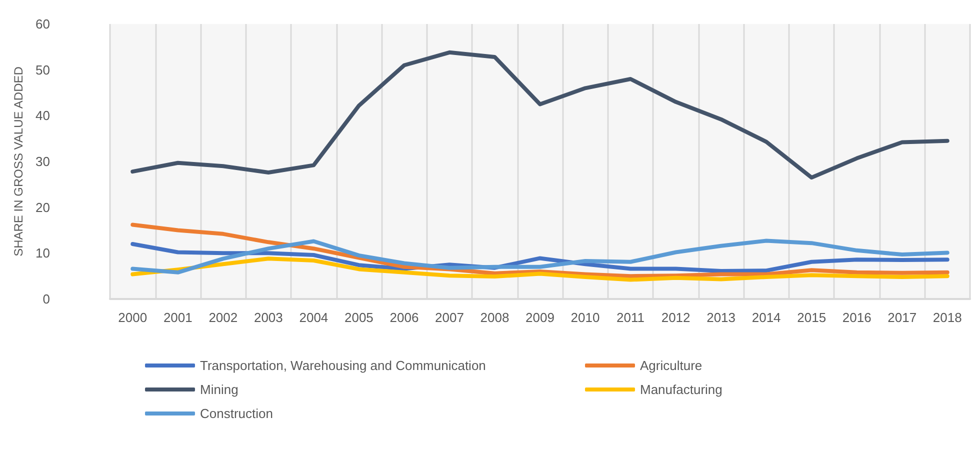 This screenshot has width=976, height=453. Describe the element at coordinates (721, 317) in the screenshot. I see `x-tick-label: 2013` at that location.